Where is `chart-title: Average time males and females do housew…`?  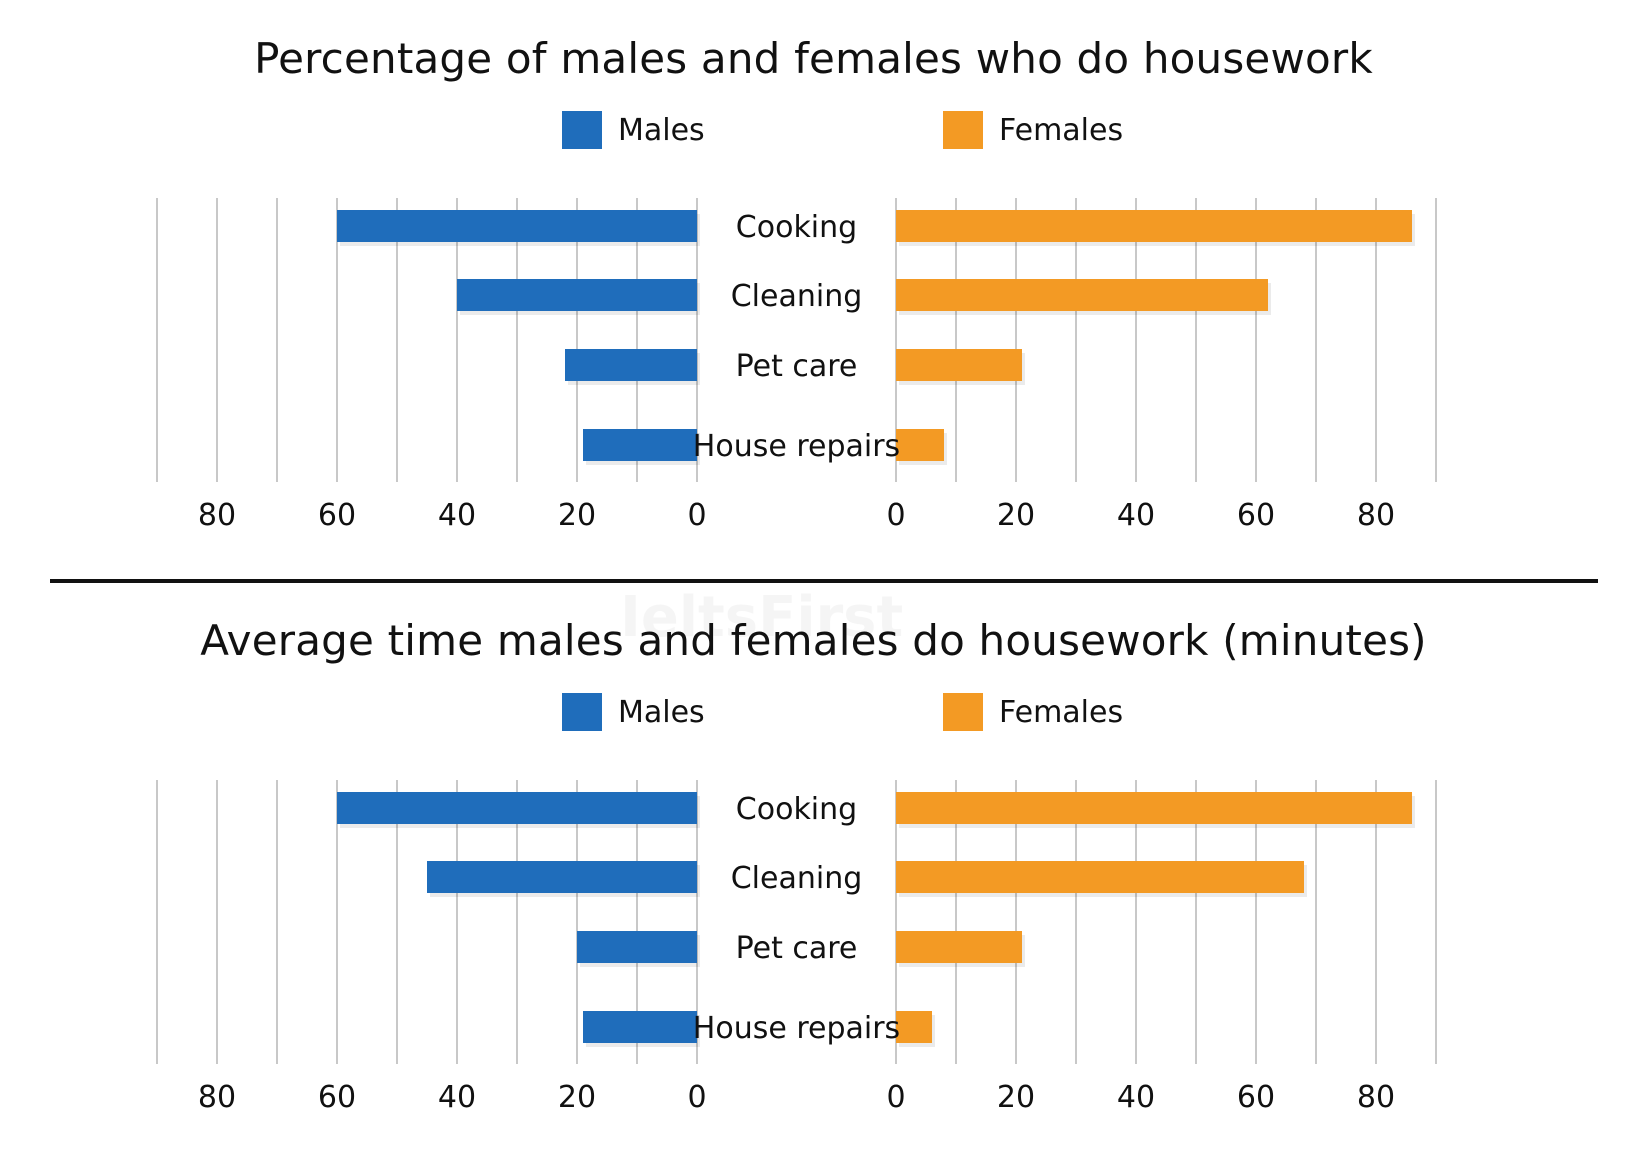
chart-title: Average time males and females do housew… is located at coordinates (813, 640).